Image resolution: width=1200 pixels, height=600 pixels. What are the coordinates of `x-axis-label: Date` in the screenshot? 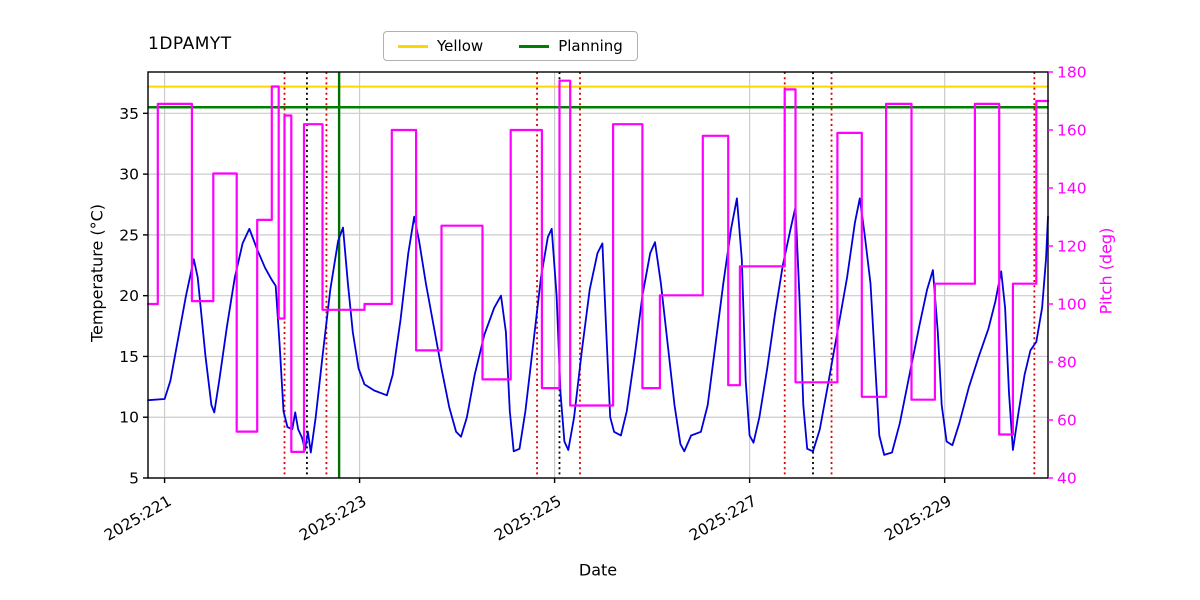 It's located at (598, 570).